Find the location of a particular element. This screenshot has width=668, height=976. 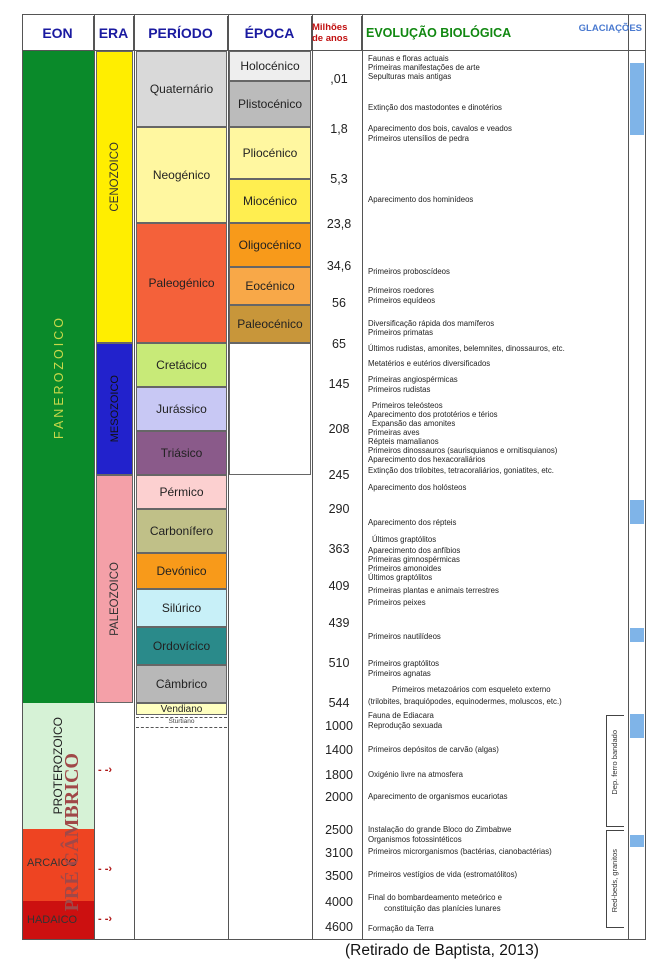

period-triasico: Triásico is located at coordinates (181, 453).